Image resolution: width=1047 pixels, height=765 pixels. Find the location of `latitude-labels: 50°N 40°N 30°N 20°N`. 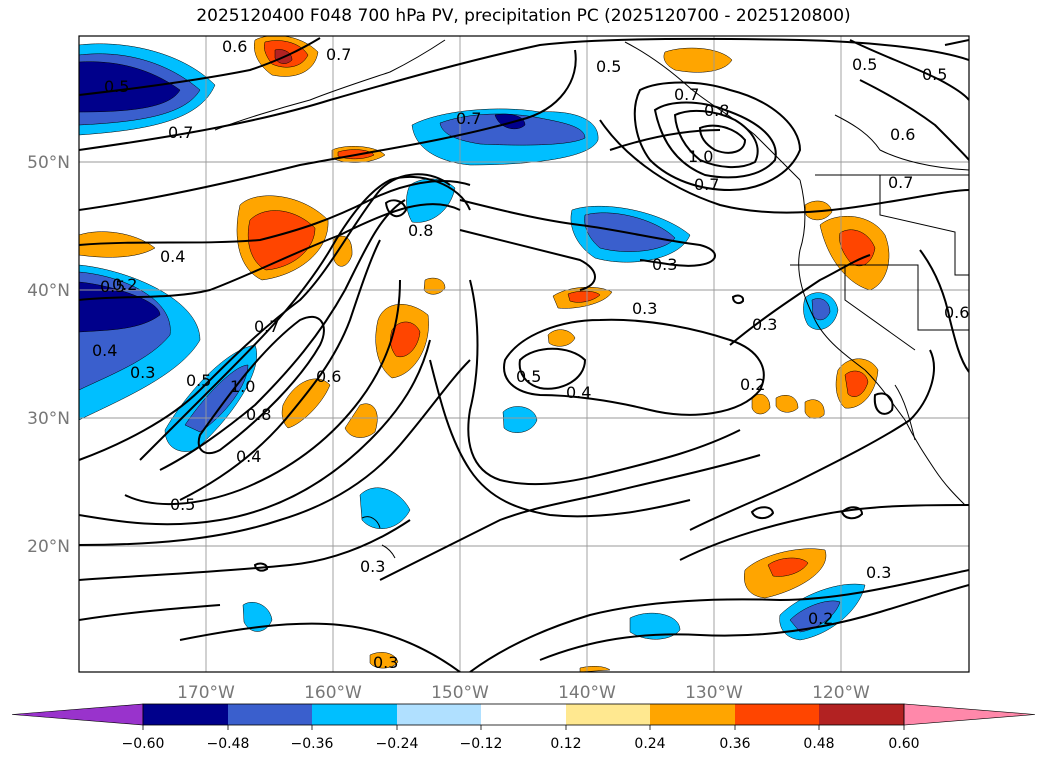

latitude-labels: 50°N 40°N 30°N 20°N is located at coordinates (48, 355).